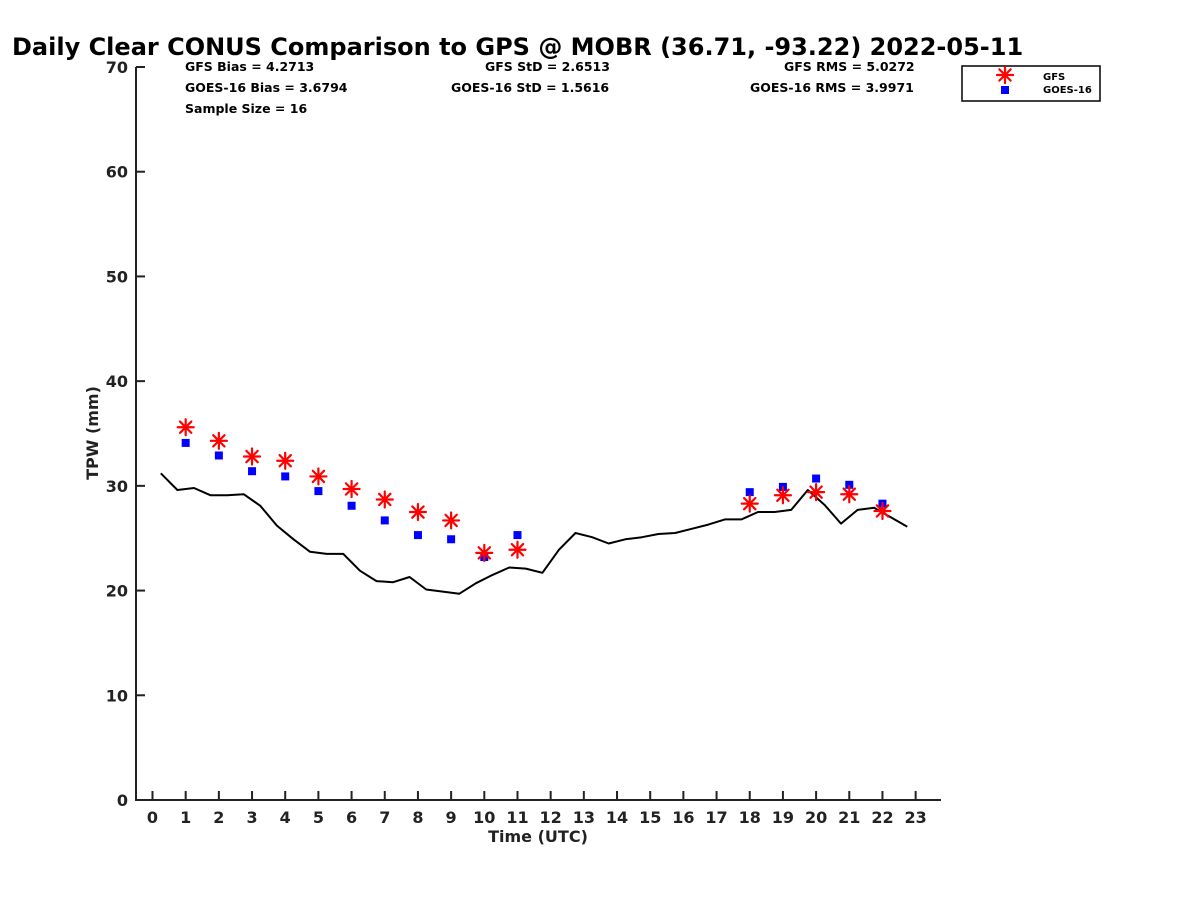 The height and width of the screenshot is (900, 1200). I want to click on x-tick-label: 11, so click(517, 817).